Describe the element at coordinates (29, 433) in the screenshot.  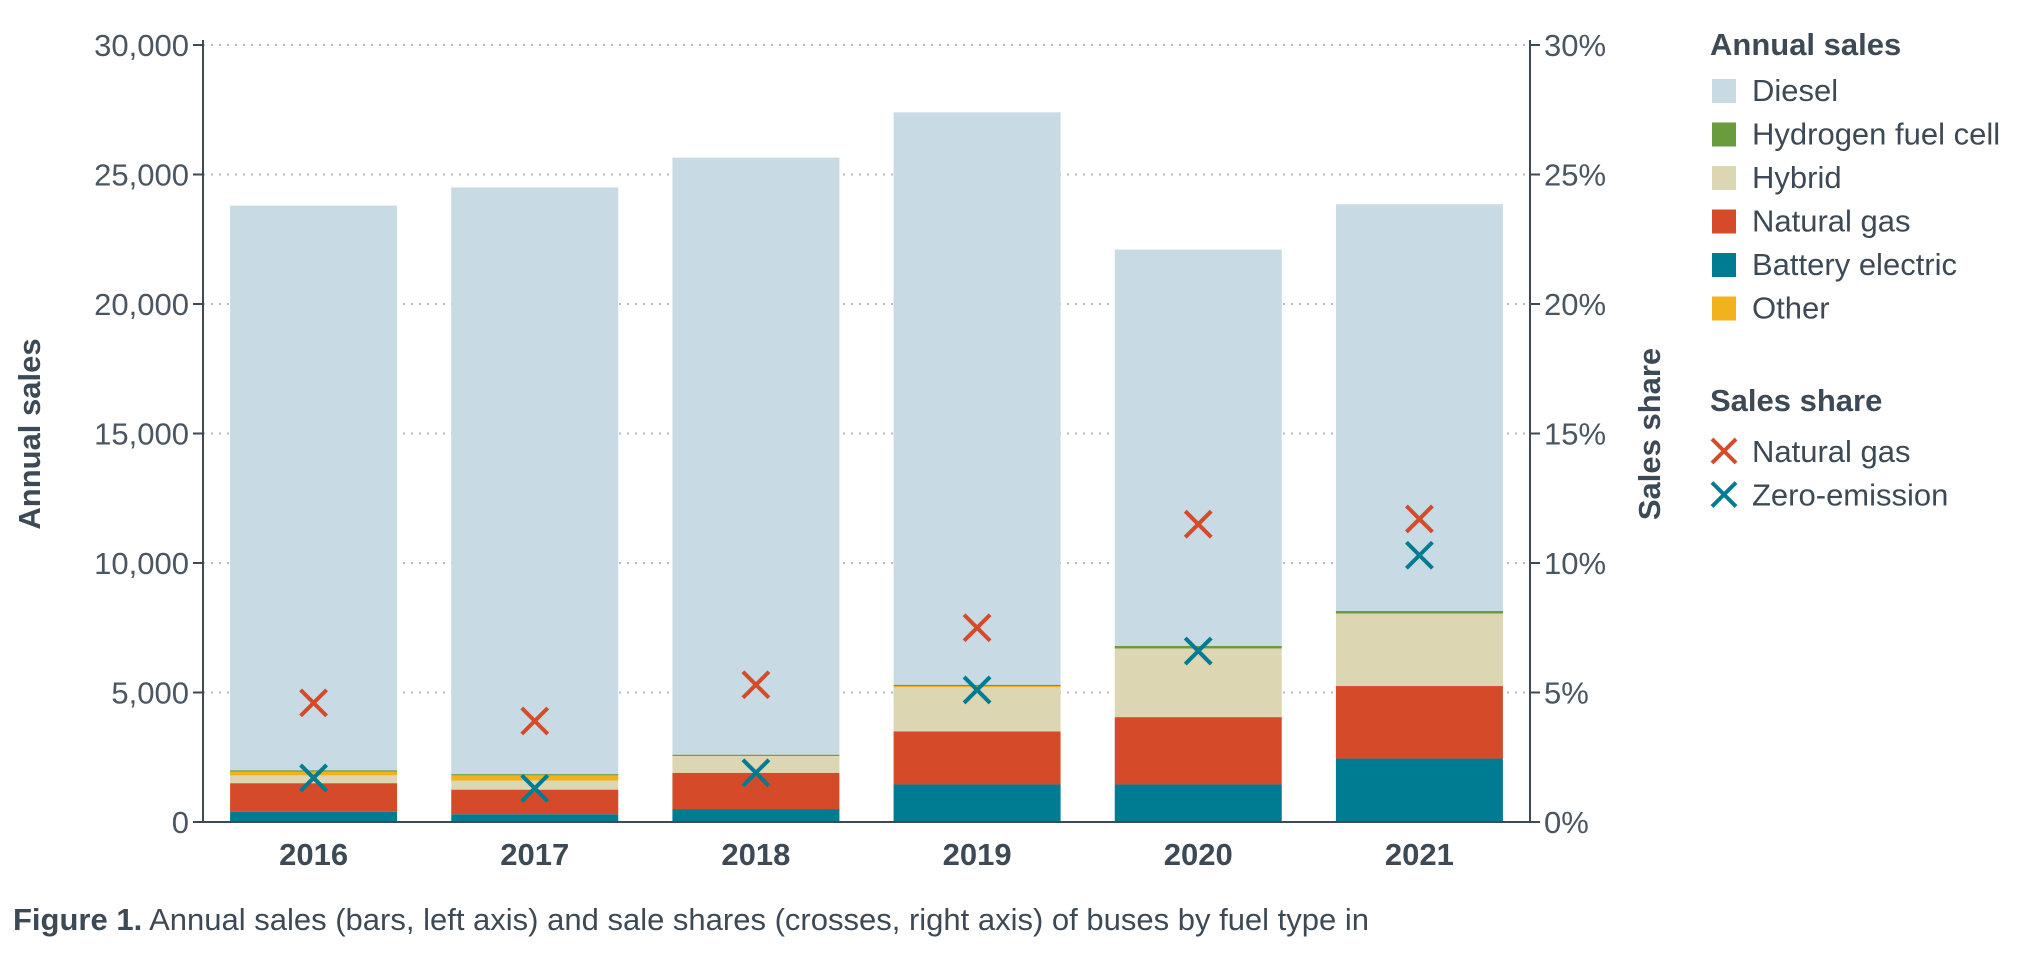
I see `y-axis-title: Annual sales` at that location.